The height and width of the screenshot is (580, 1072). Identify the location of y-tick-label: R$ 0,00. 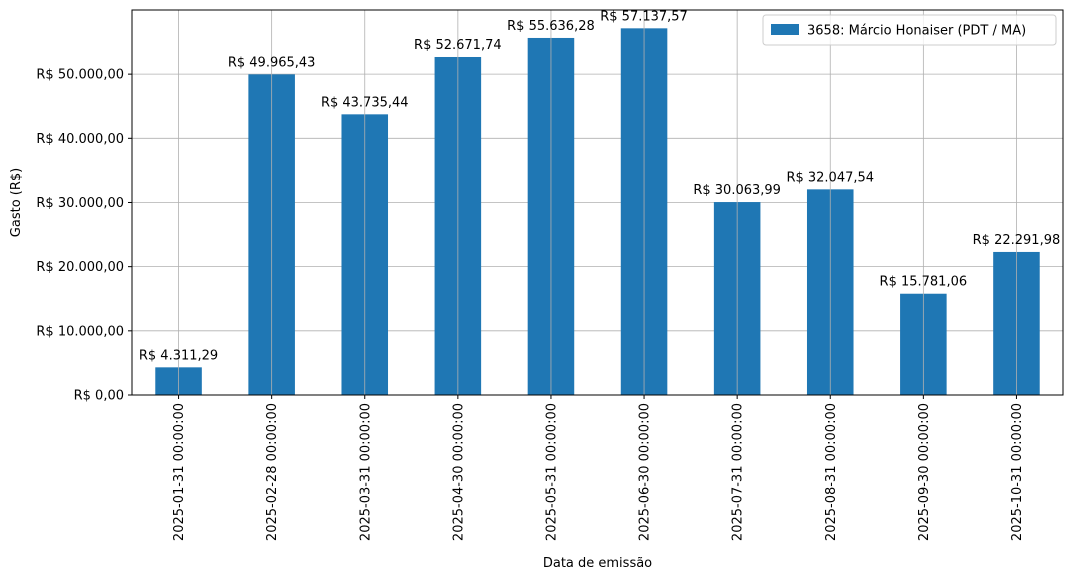
(99, 396).